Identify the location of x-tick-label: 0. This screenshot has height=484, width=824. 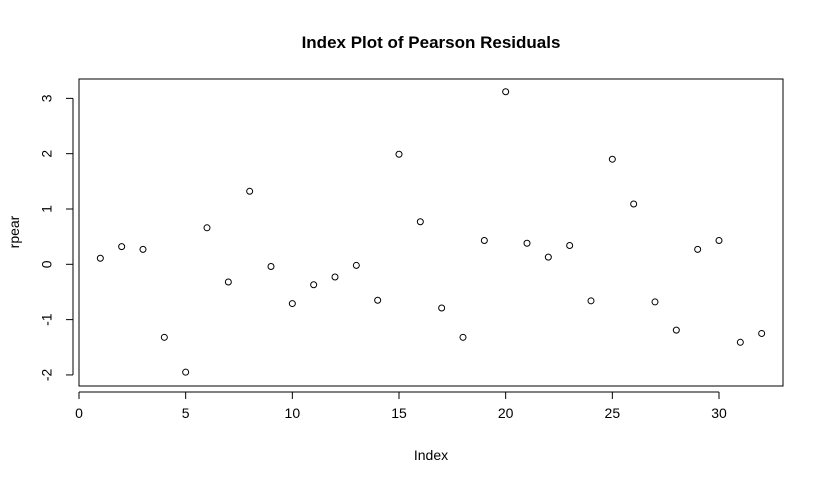
(79, 413).